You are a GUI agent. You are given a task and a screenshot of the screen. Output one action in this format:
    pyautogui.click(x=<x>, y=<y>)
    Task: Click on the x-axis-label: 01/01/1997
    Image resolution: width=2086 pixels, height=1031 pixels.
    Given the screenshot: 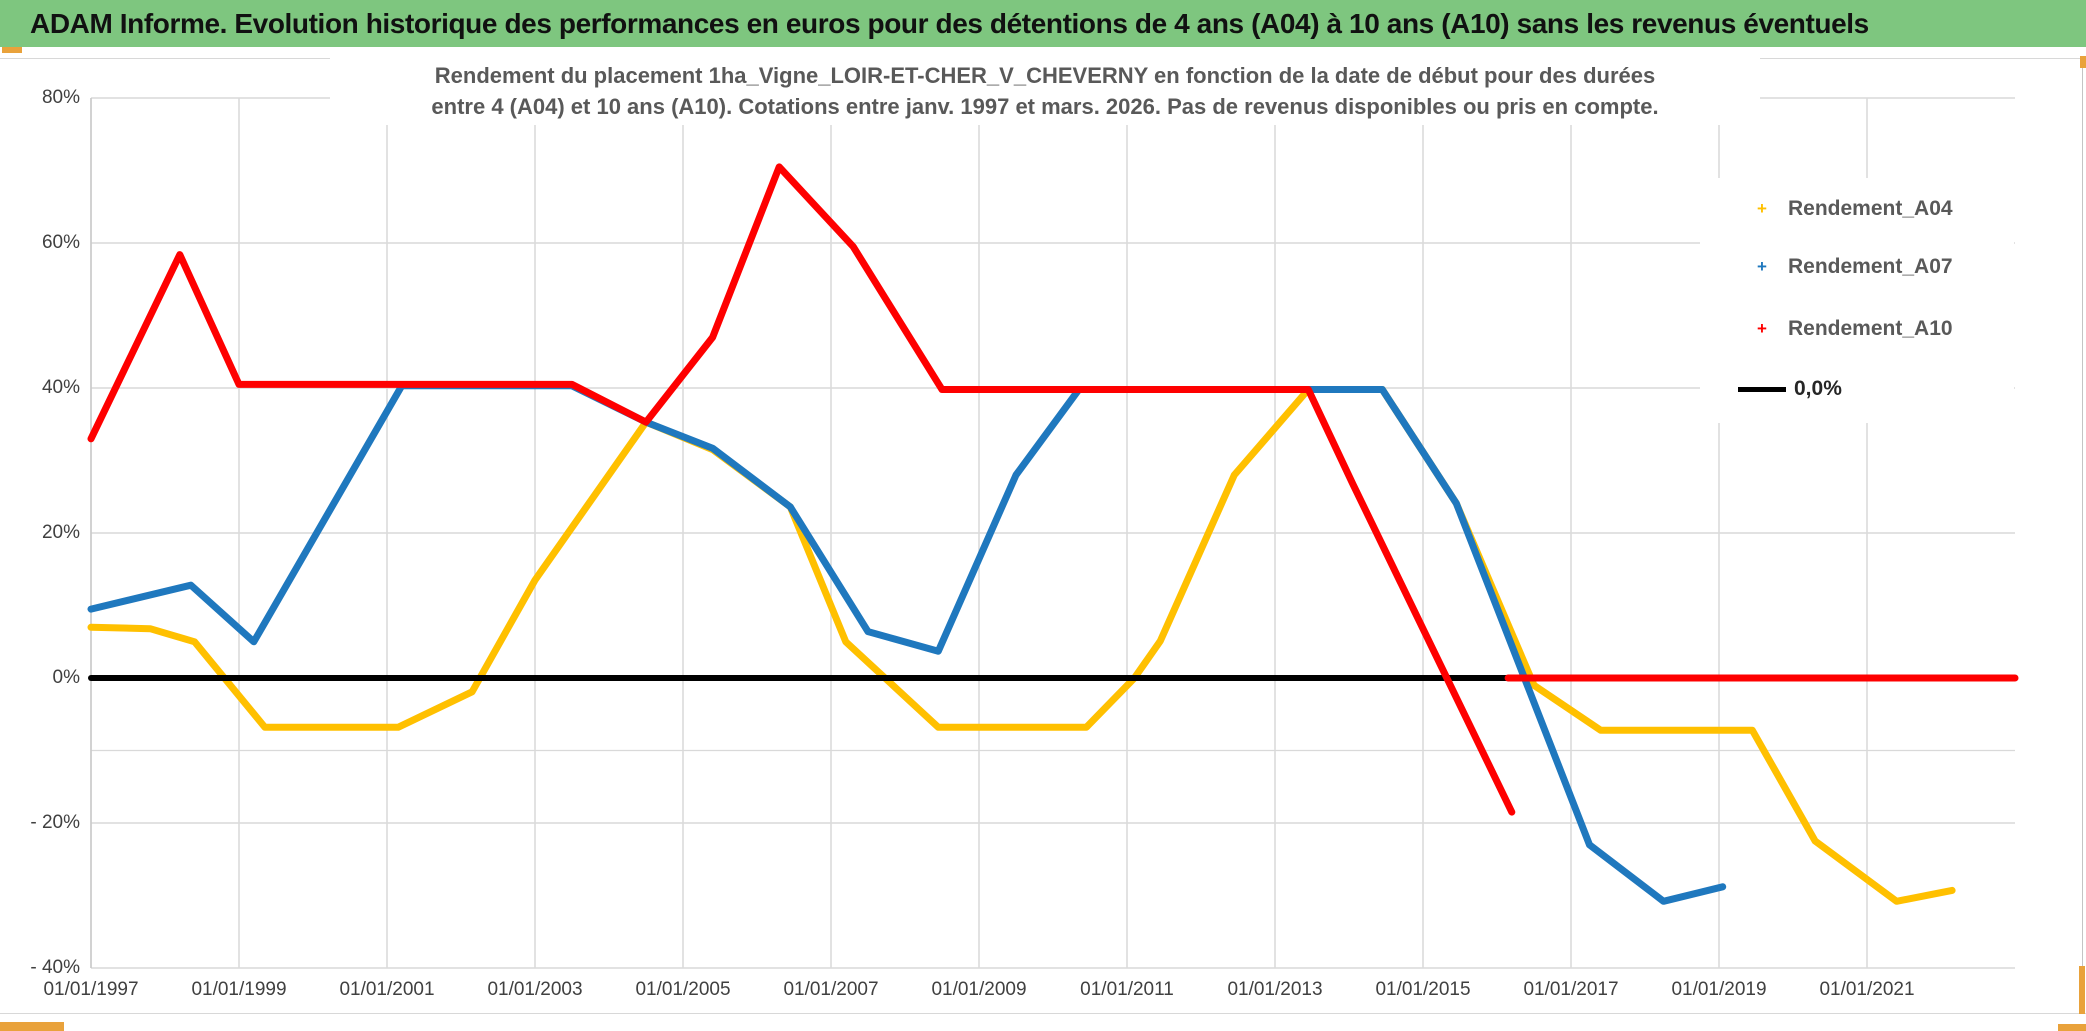 What is the action you would take?
    pyautogui.click(x=91, y=989)
    